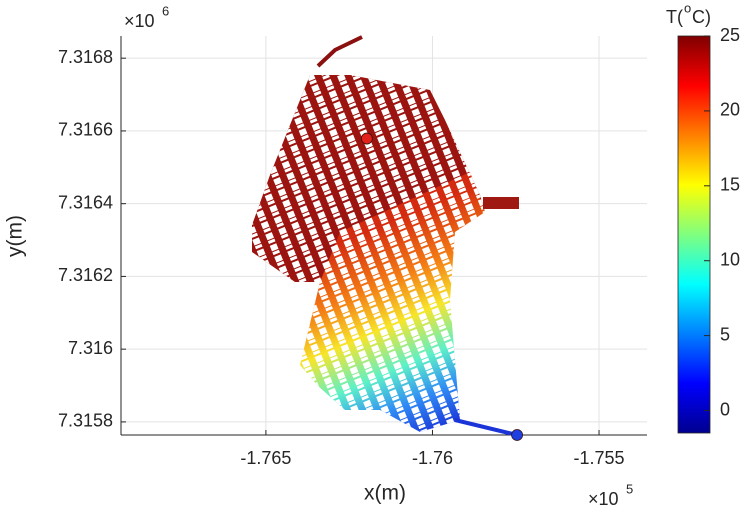 The height and width of the screenshot is (512, 748). I want to click on y-tick-label: 7.3162, so click(85, 275).